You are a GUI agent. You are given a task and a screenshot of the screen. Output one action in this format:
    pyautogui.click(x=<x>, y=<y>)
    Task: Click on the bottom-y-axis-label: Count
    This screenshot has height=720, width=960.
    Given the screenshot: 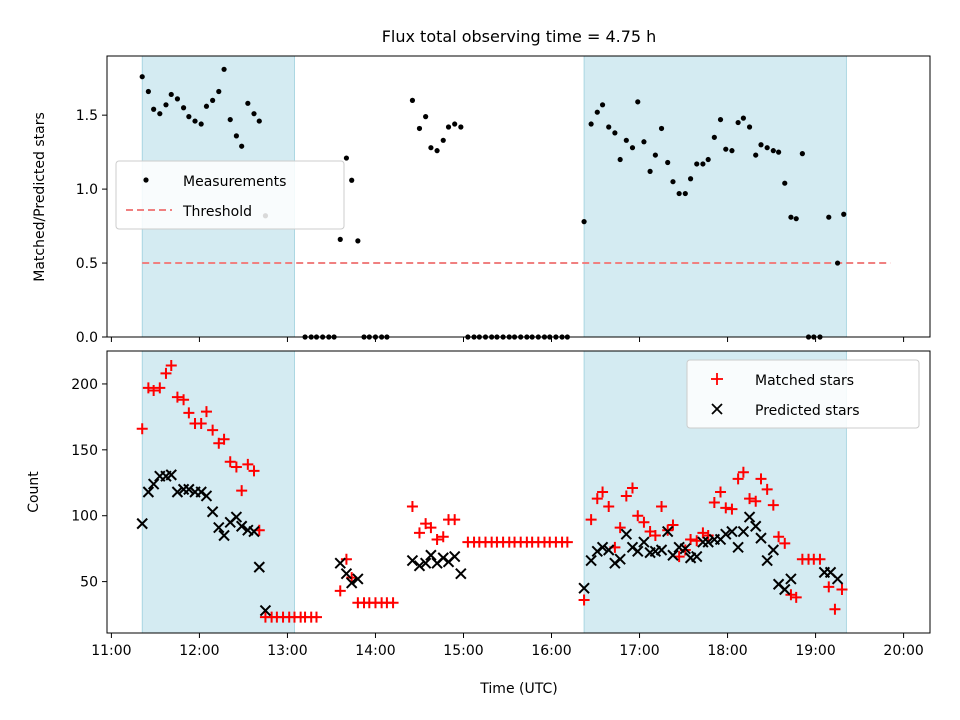 What is the action you would take?
    pyautogui.click(x=34, y=492)
    